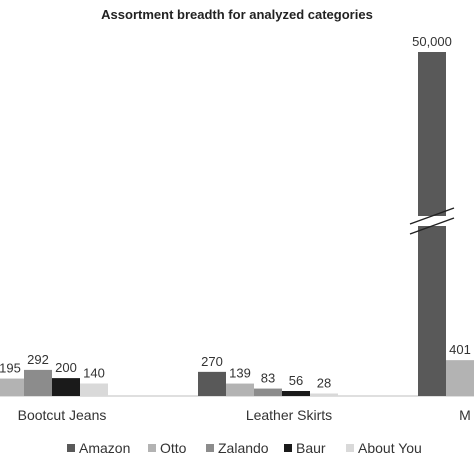 Image resolution: width=474 pixels, height=474 pixels. Describe the element at coordinates (104, 448) in the screenshot. I see `legend-label: Amazon` at that location.